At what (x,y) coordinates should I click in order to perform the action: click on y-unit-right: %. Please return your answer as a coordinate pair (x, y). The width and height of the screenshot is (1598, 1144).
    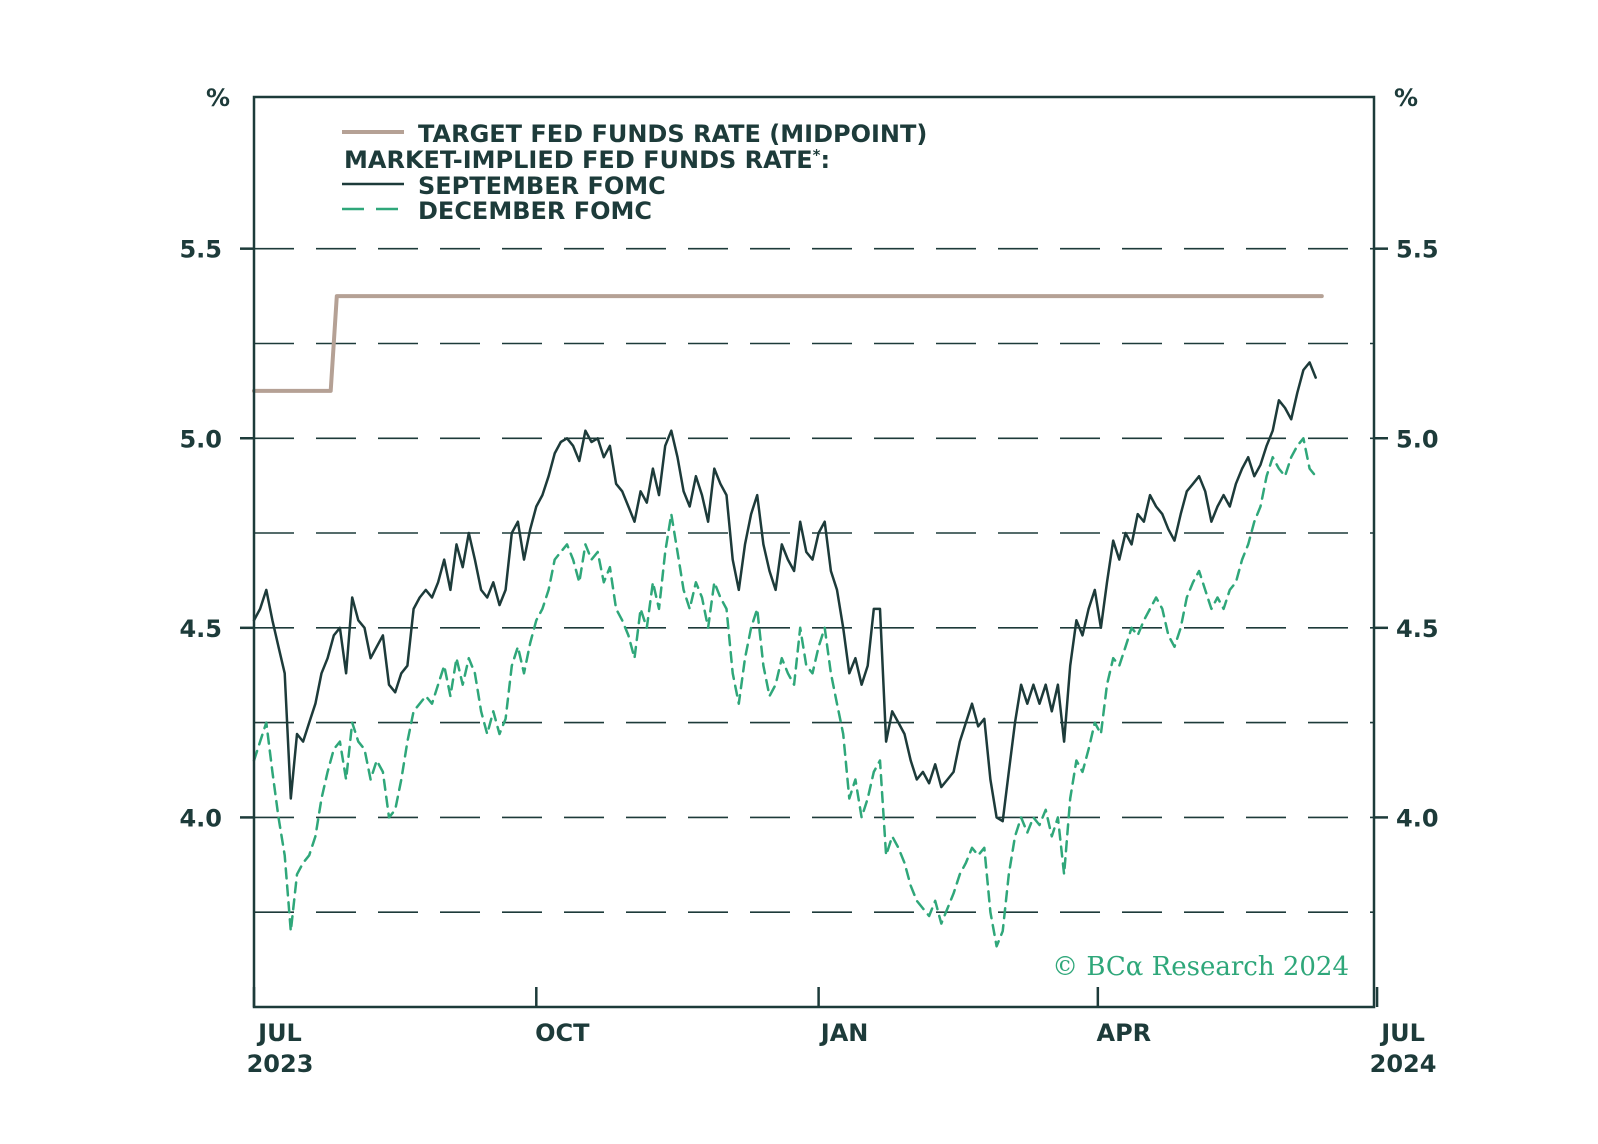
    Looking at the image, I should click on (1406, 98).